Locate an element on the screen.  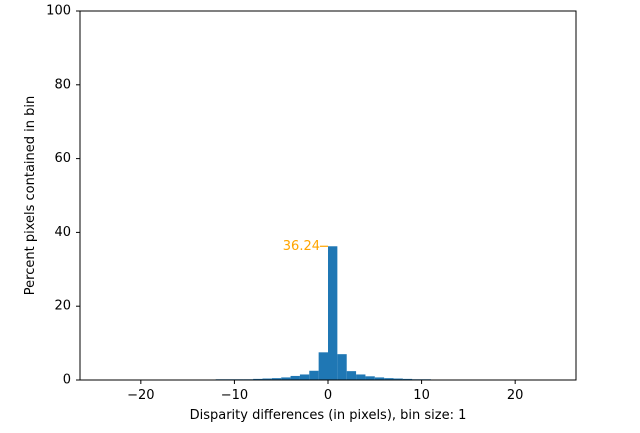
x-tick-label: −20 is located at coordinates (140, 395).